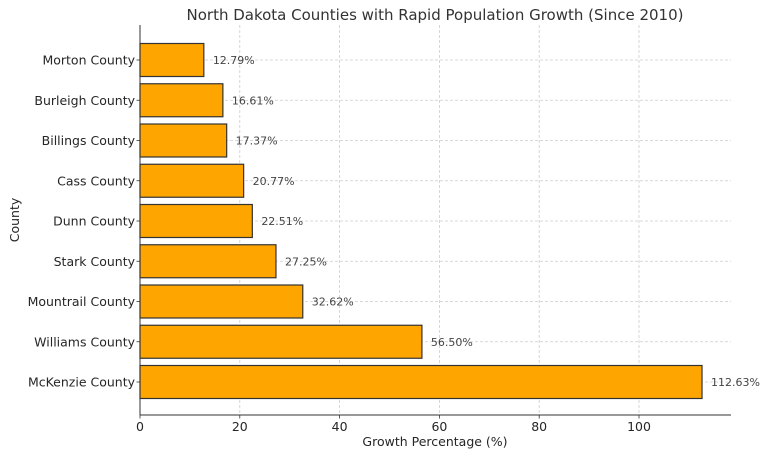 This screenshot has height=458, width=768. What do you see at coordinates (639, 426) in the screenshot?
I see `x-tick-label: 100` at bounding box center [639, 426].